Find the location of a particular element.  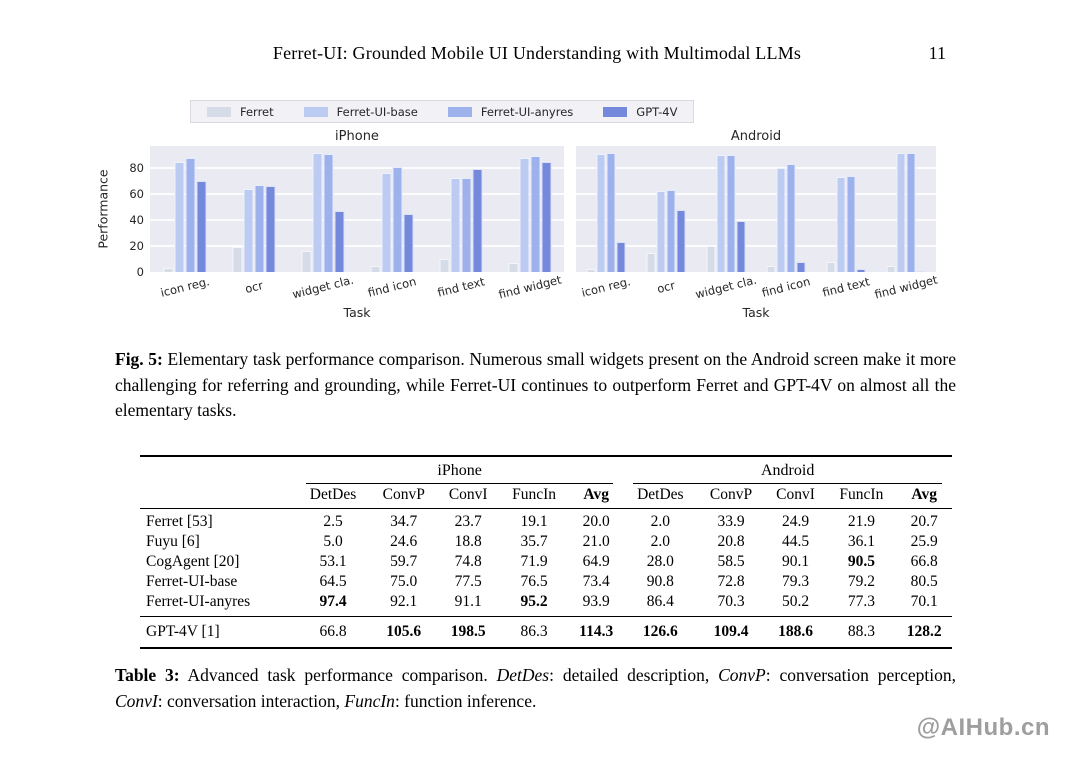

group-header-label: Android is located at coordinates (787, 473).